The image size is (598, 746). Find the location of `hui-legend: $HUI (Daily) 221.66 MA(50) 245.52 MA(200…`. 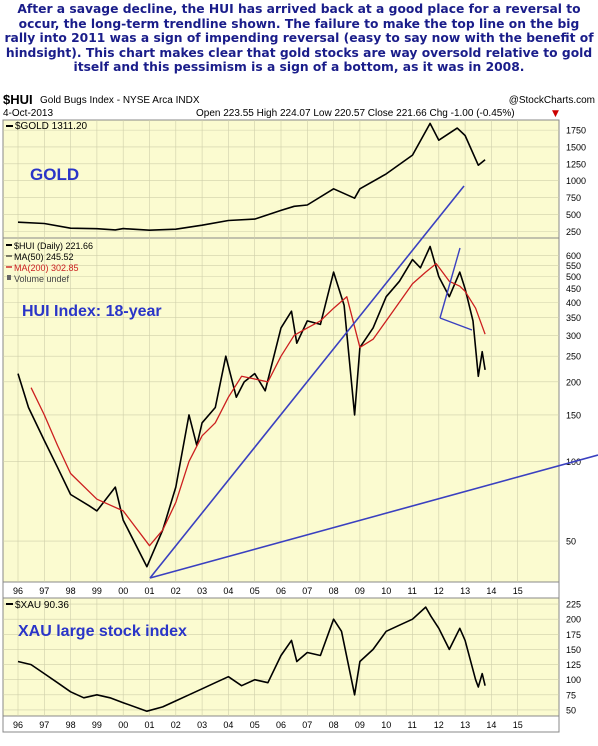

hui-legend: $HUI (Daily) 221.66 MA(50) 245.52 MA(200… is located at coordinates (49, 262).